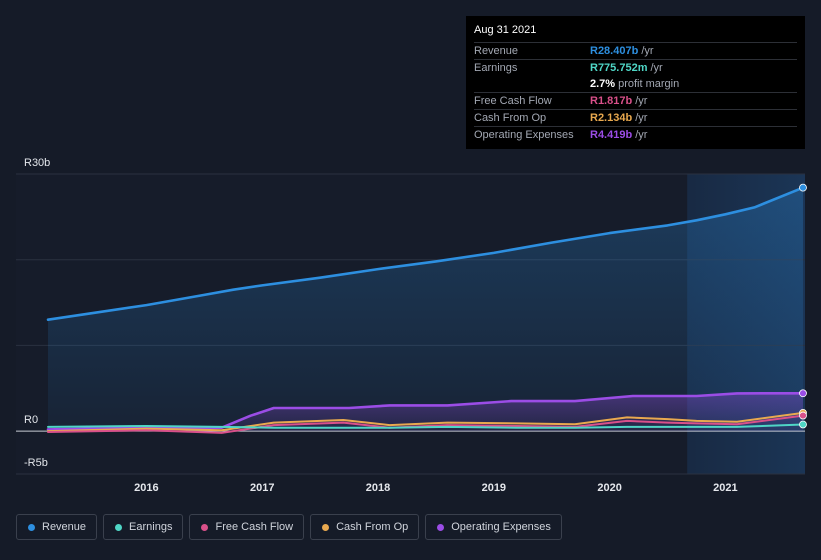 Image resolution: width=821 pixels, height=560 pixels. What do you see at coordinates (513, 101) in the screenshot?
I see `tooltip-row-label: Free Cash Flow` at bounding box center [513, 101].